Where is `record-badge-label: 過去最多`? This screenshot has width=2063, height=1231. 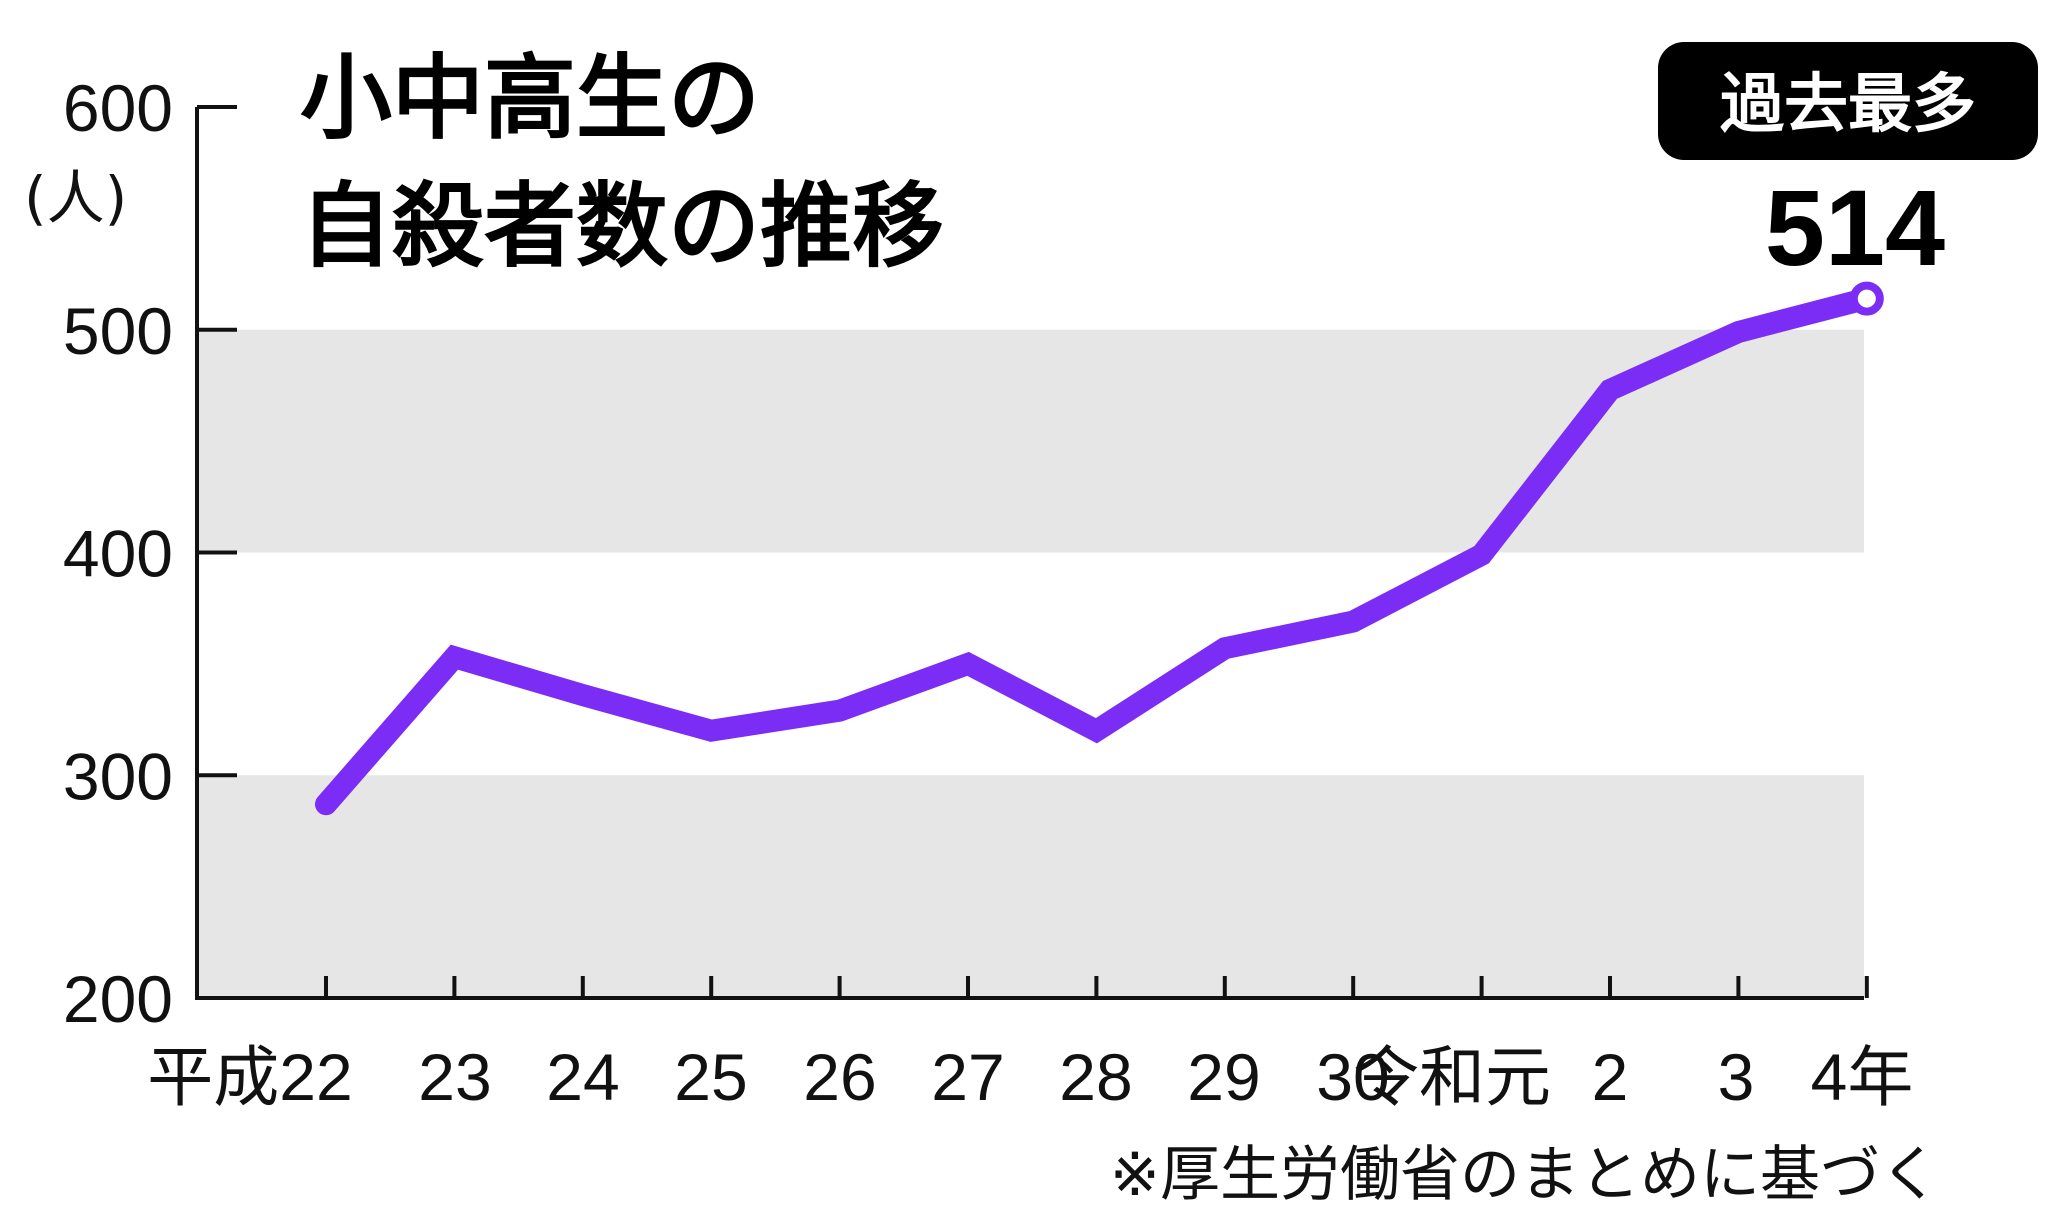 record-badge-label: 過去最多 is located at coordinates (1848, 105).